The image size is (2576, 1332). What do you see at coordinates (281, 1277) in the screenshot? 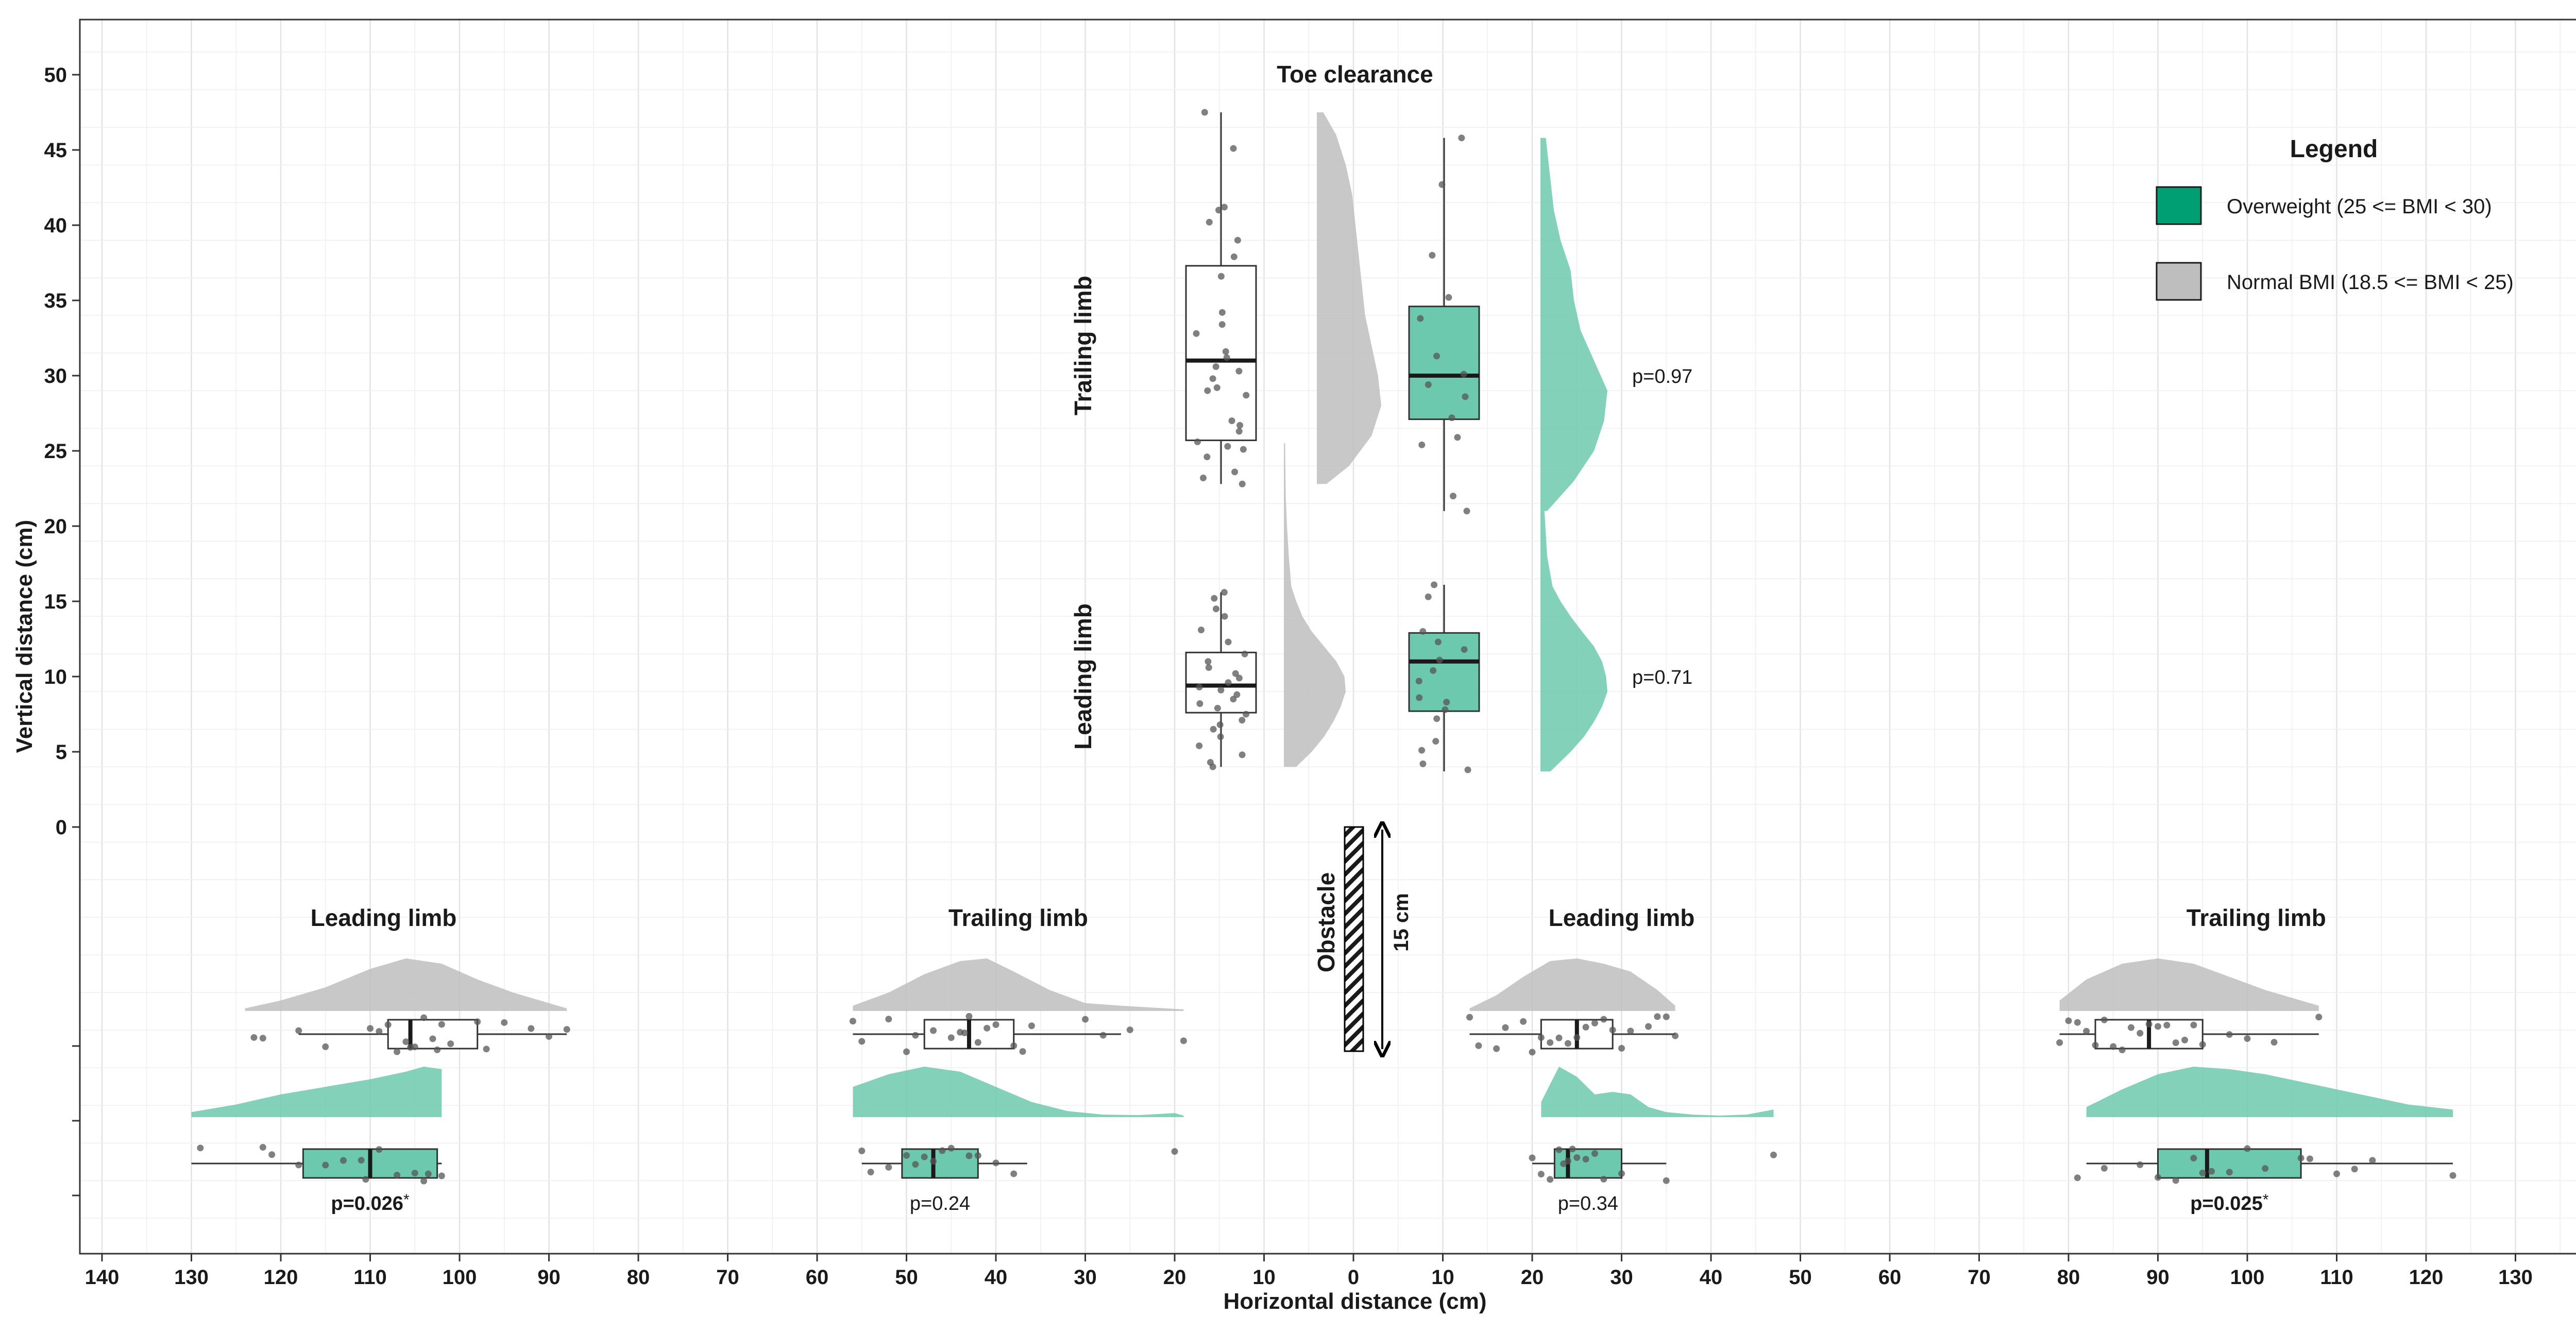
I see `x-tick-label: 120` at bounding box center [281, 1277].